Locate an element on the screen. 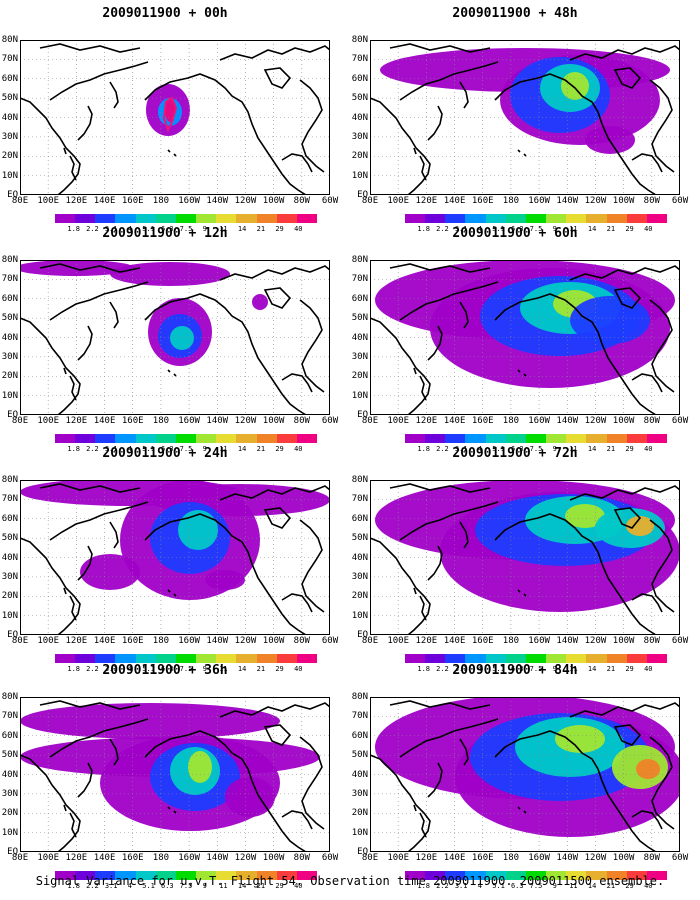 The height and width of the screenshot is (900, 700). longitude-label: 180 is located at coordinates (511, 421).